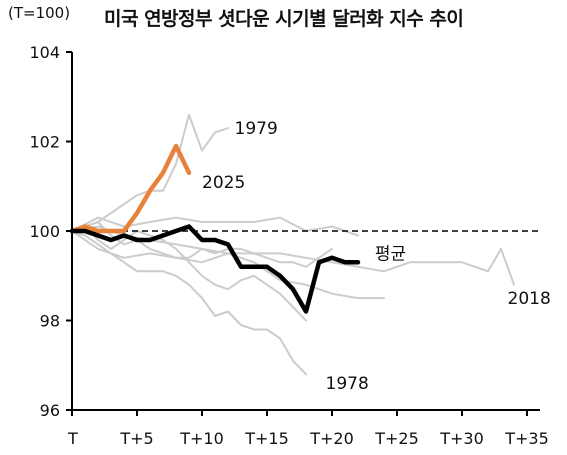  I want to click on series-label-1978: 1978, so click(347, 384).